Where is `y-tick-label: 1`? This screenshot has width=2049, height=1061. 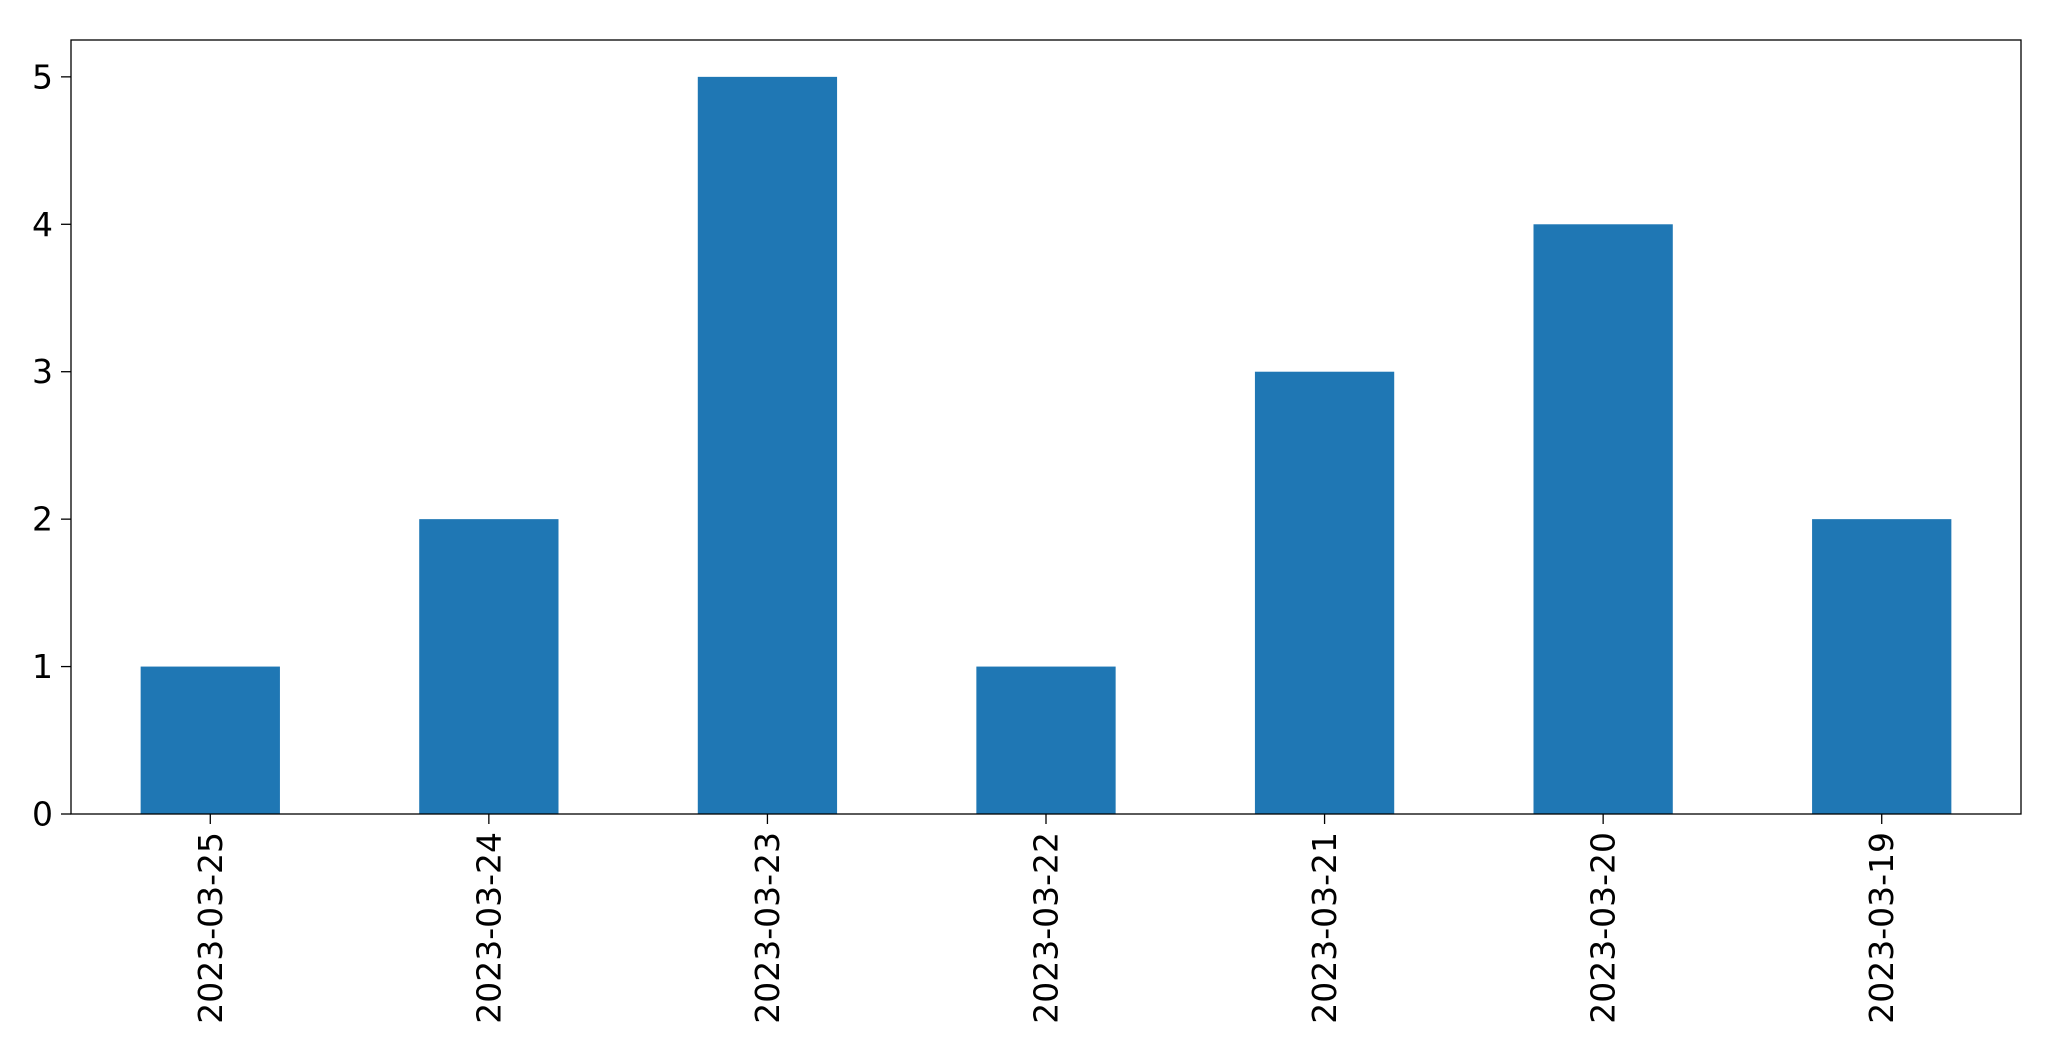 y-tick-label: 1 is located at coordinates (42, 666).